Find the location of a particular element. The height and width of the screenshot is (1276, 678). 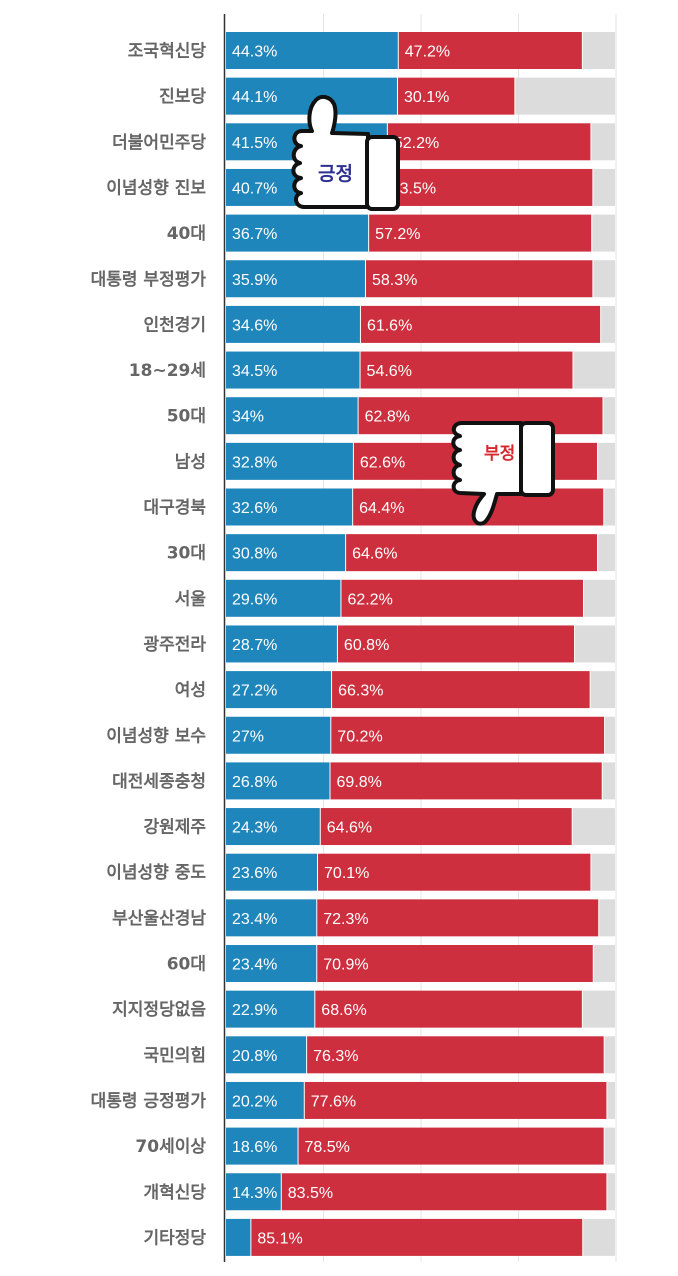

data-label: 18.6% is located at coordinates (254, 1147).